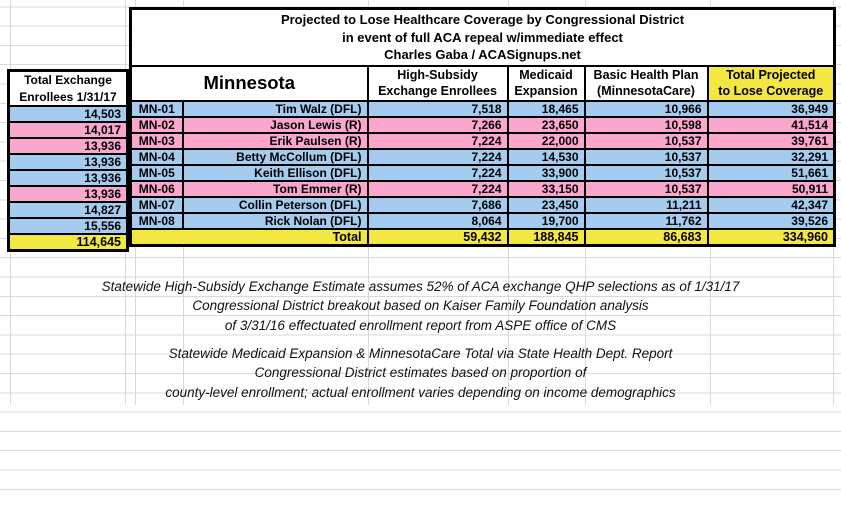  What do you see at coordinates (771, 204) in the screenshot?
I see `value-cell: 42,347` at bounding box center [771, 204].